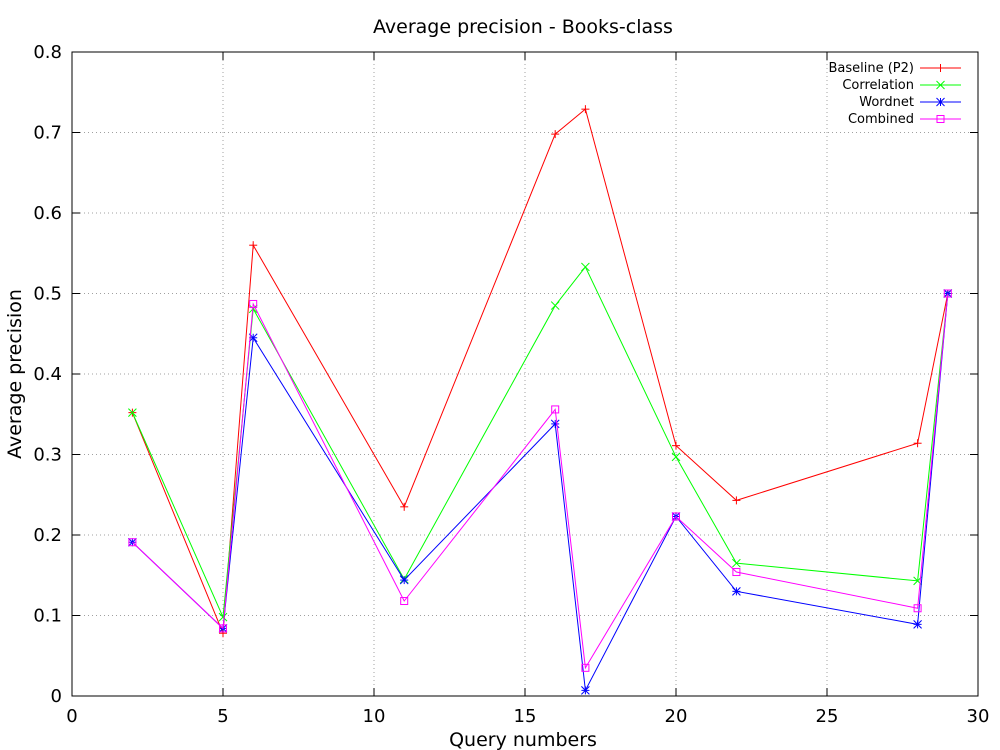  I want to click on legend-entry: Wordnet, so click(910, 102).